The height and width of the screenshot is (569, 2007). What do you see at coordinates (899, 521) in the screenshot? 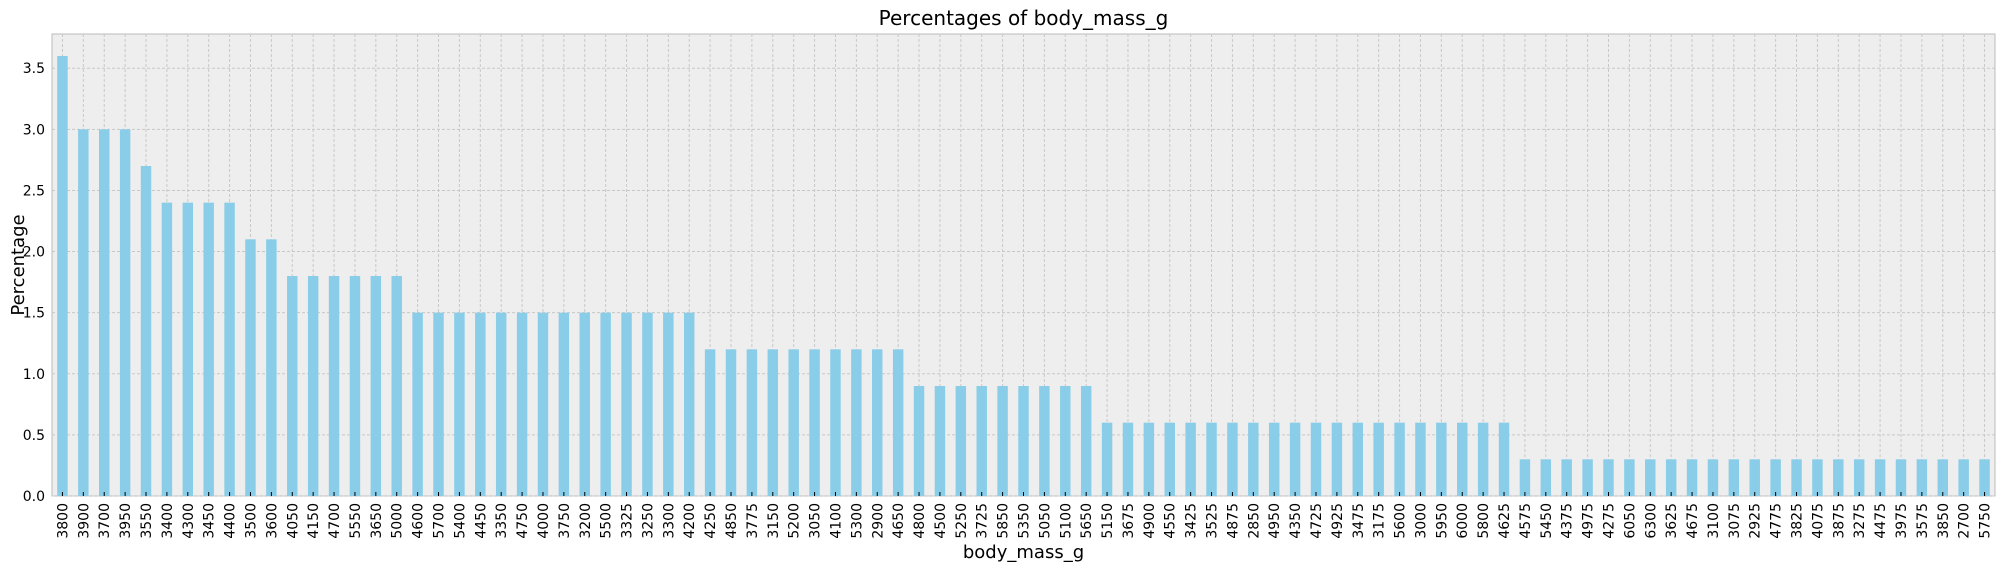
I see `x-tick-label: 4650` at bounding box center [899, 521].